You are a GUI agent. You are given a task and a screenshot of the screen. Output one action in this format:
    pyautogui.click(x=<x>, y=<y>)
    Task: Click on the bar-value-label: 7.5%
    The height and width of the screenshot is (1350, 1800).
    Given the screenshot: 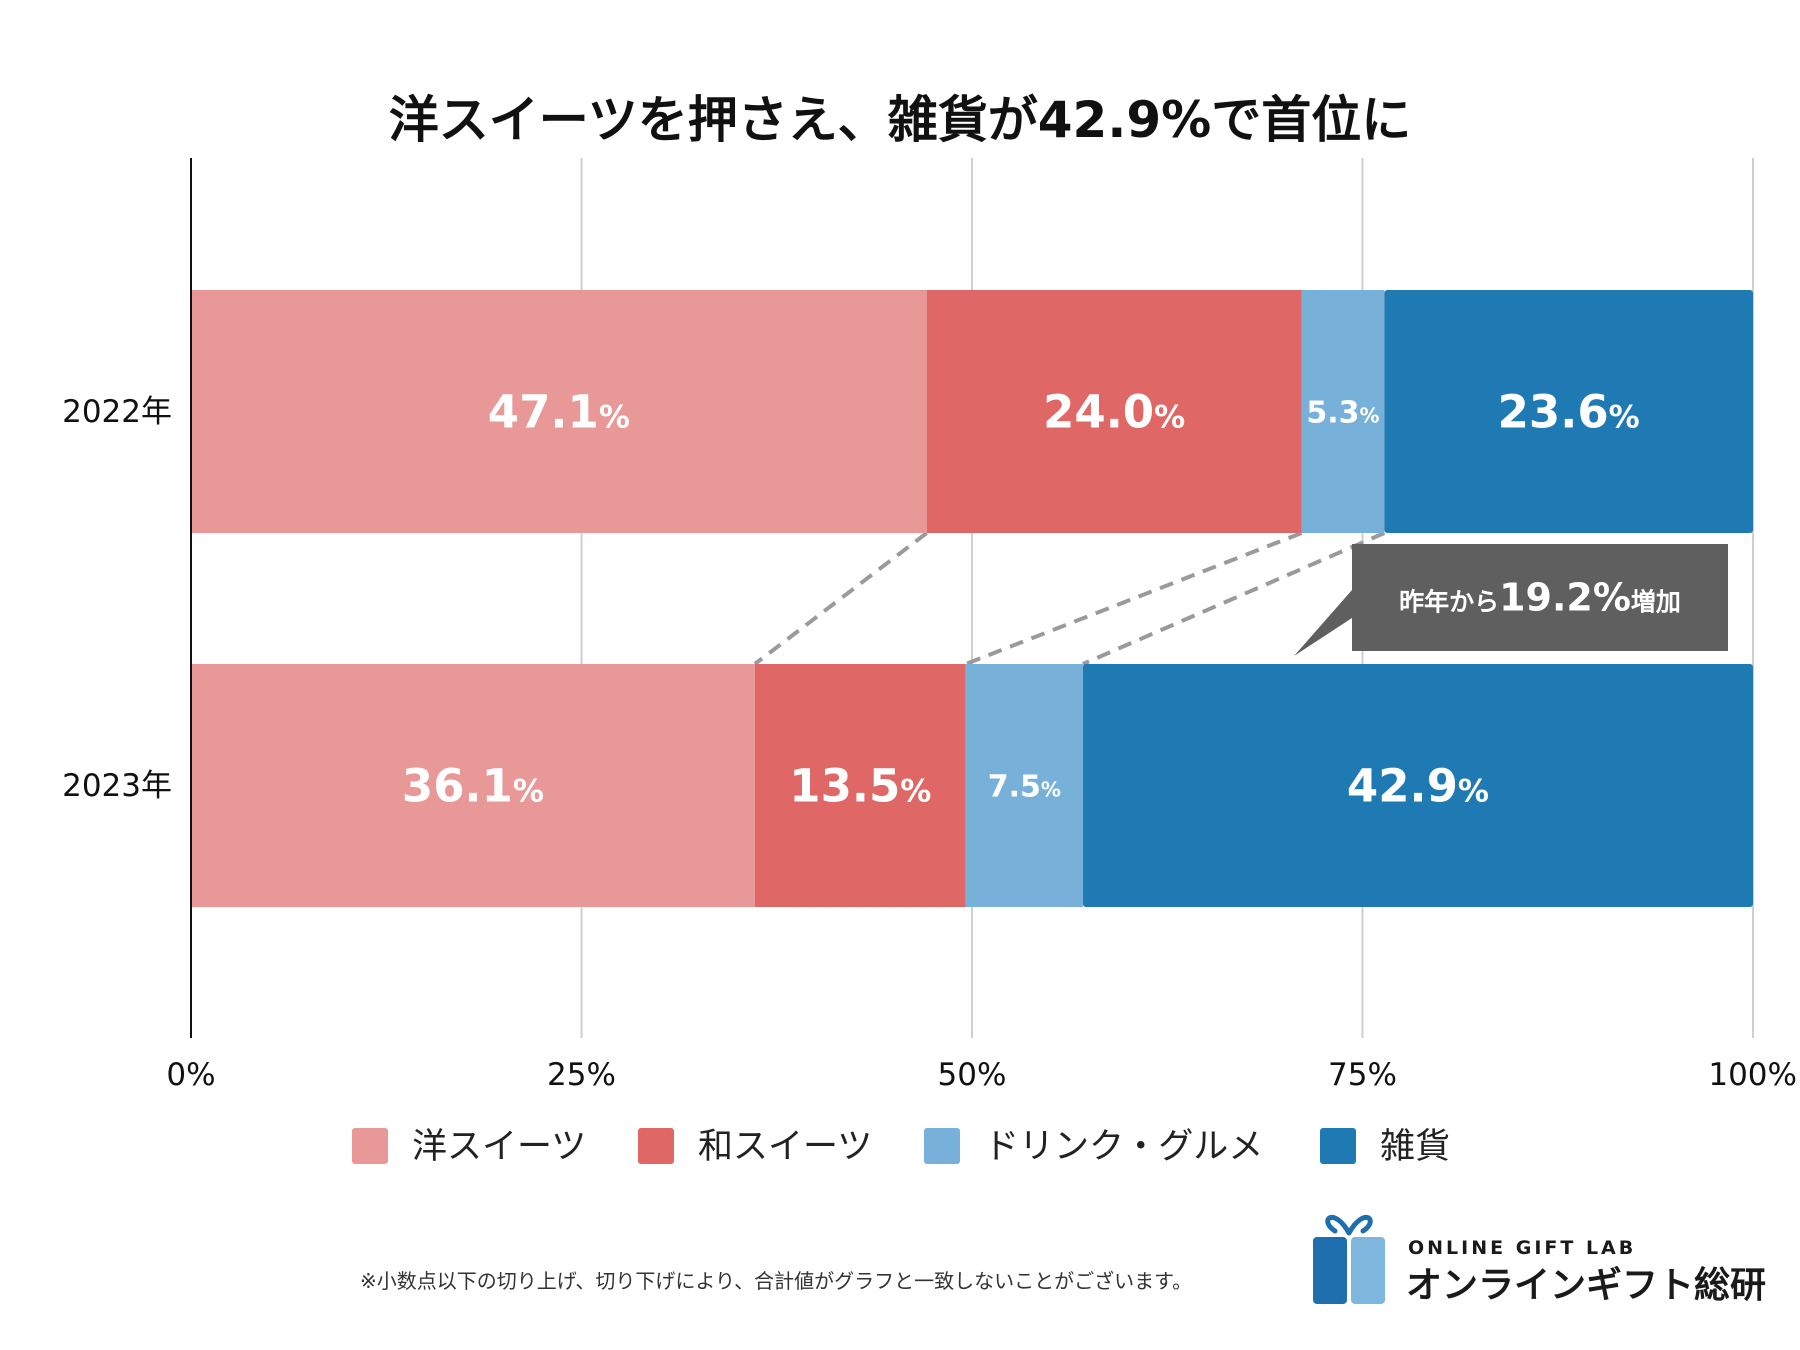 What is the action you would take?
    pyautogui.click(x=1024, y=786)
    